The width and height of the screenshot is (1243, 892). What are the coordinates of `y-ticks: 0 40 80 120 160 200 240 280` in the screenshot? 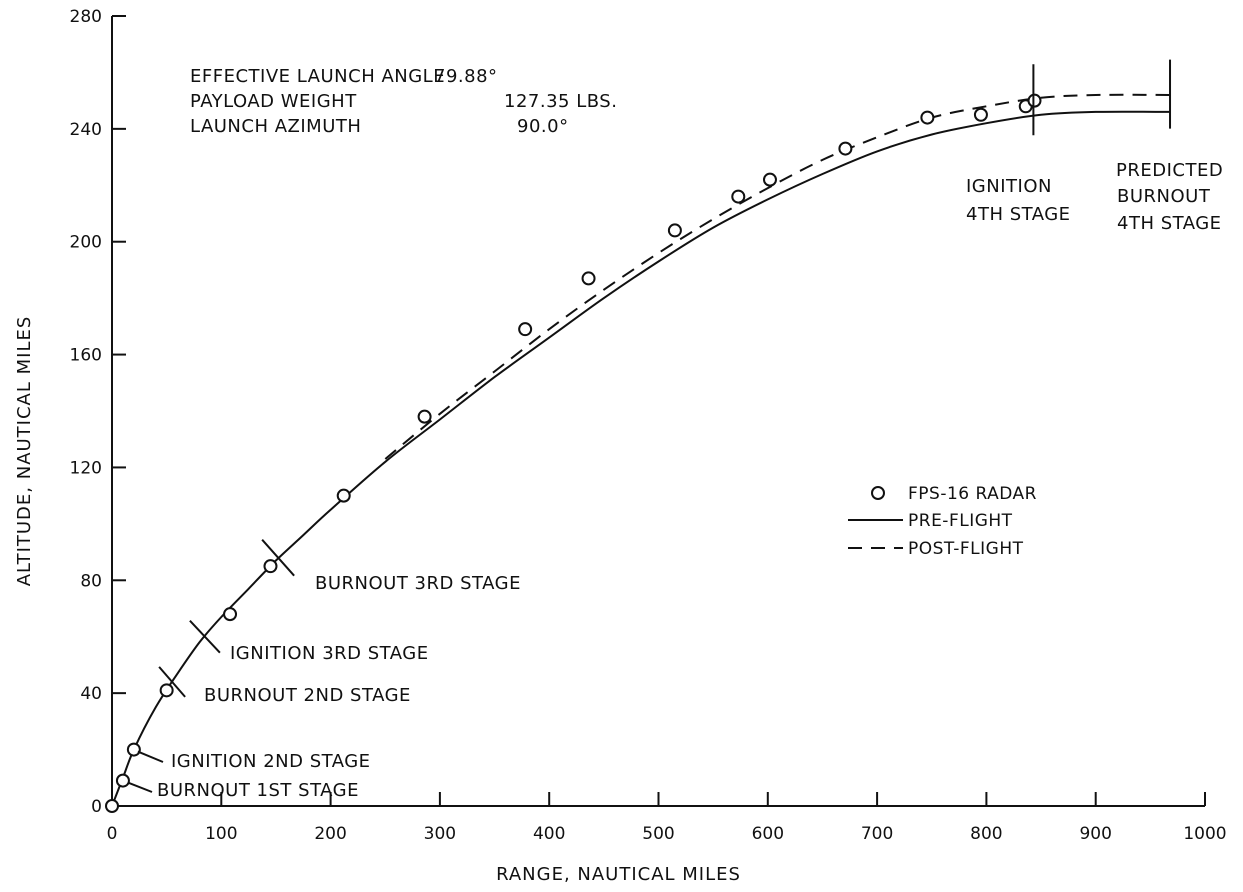 It's located at (98, 412).